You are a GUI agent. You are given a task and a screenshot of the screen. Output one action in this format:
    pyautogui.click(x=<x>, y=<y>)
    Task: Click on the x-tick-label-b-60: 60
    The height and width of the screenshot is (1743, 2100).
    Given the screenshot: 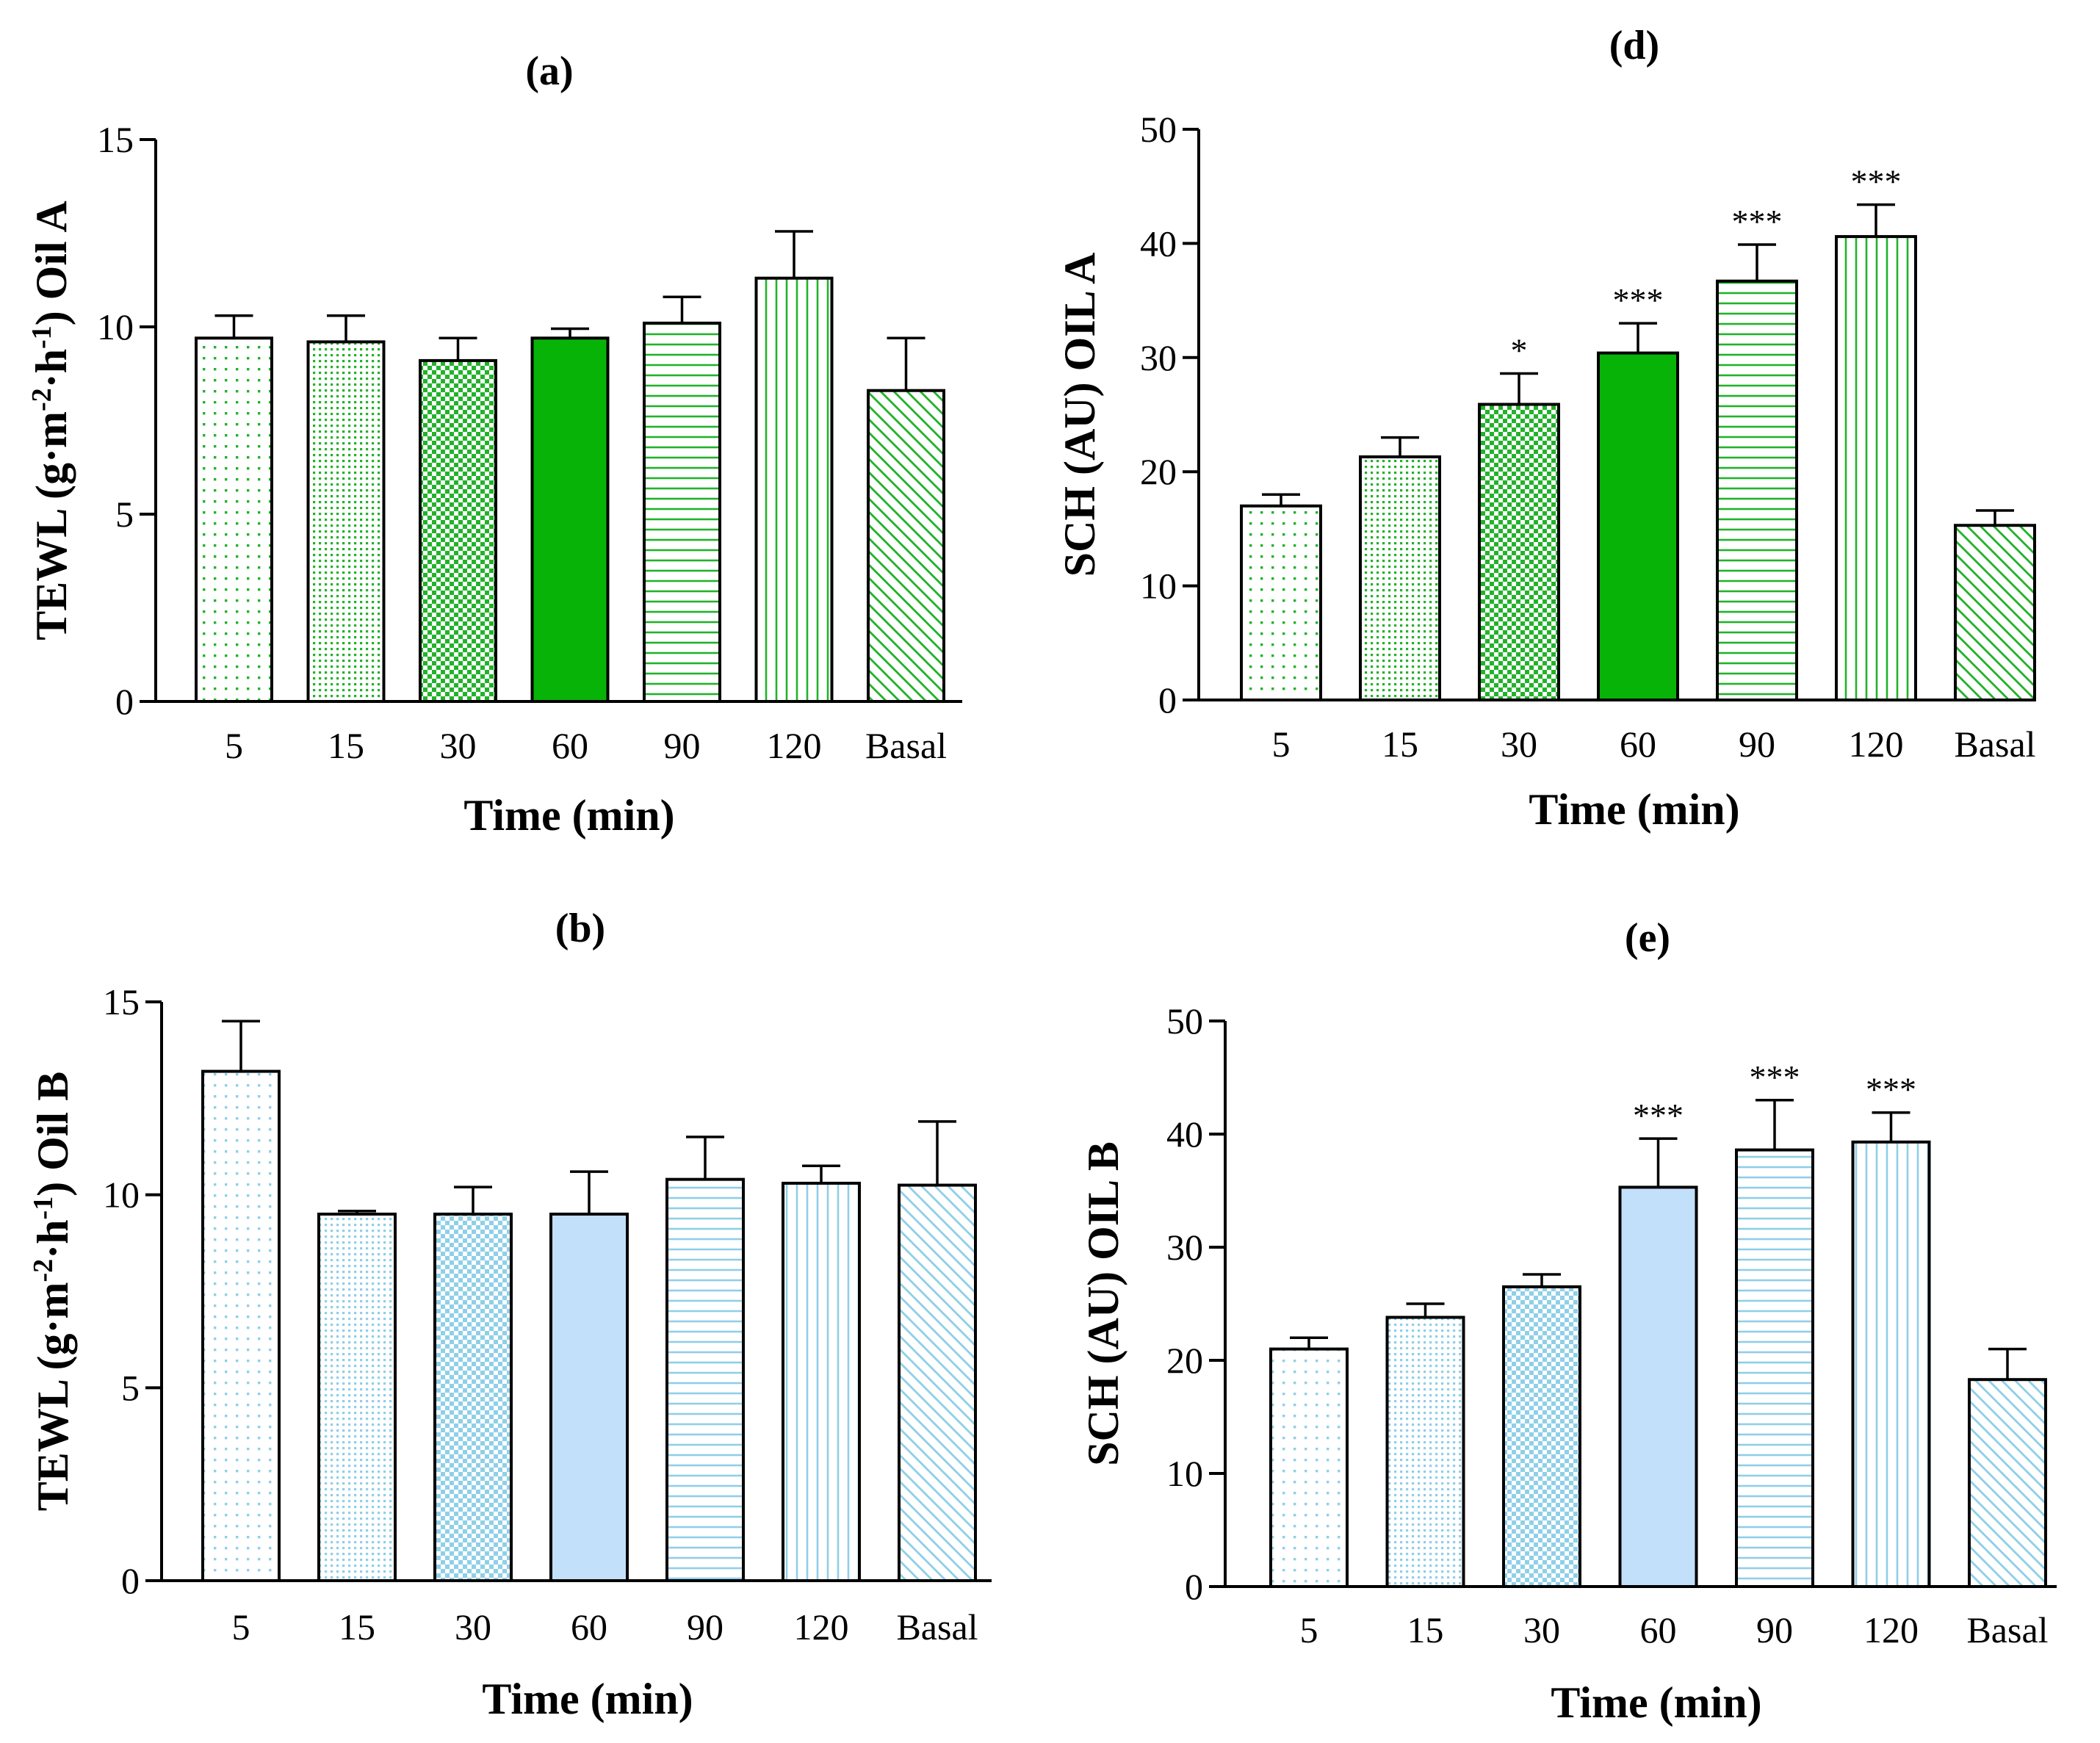 What is the action you would take?
    pyautogui.click(x=589, y=1627)
    